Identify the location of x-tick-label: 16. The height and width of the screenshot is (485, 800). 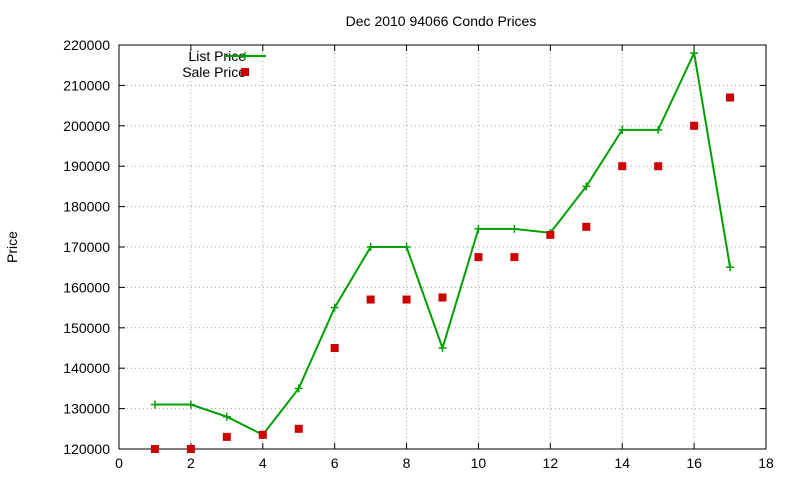
(694, 463).